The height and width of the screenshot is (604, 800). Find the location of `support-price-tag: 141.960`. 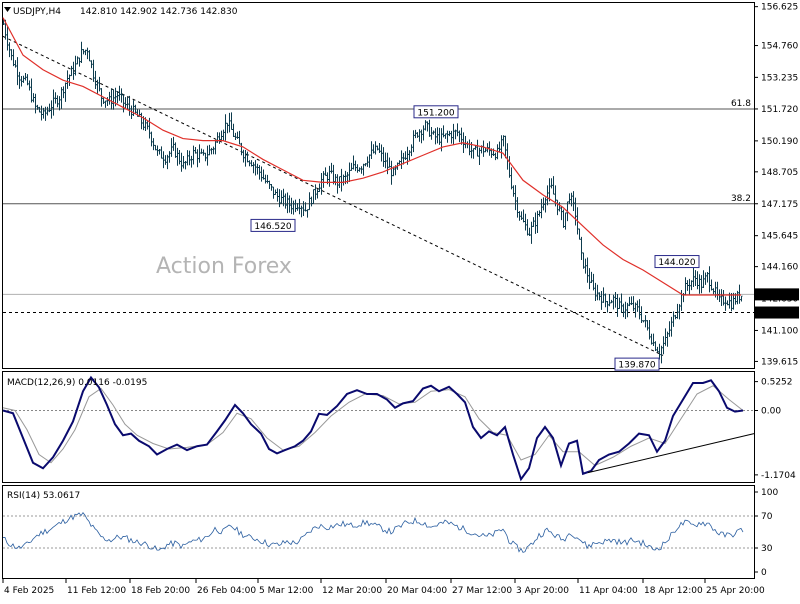

support-price-tag: 141.960 is located at coordinates (777, 314).